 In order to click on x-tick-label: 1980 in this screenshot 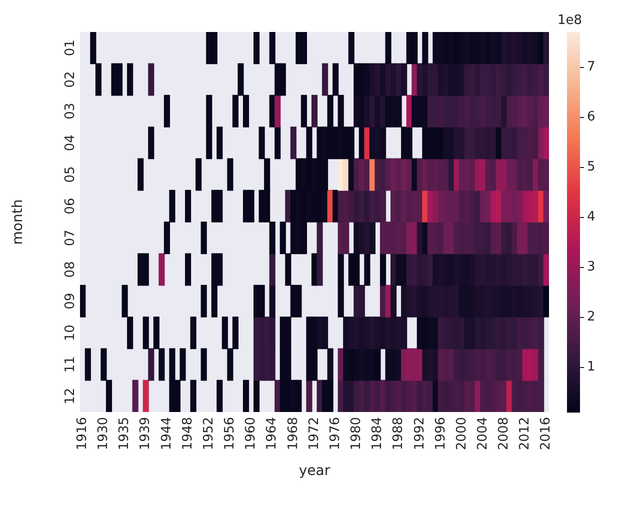, I will do `click(356, 433)`.